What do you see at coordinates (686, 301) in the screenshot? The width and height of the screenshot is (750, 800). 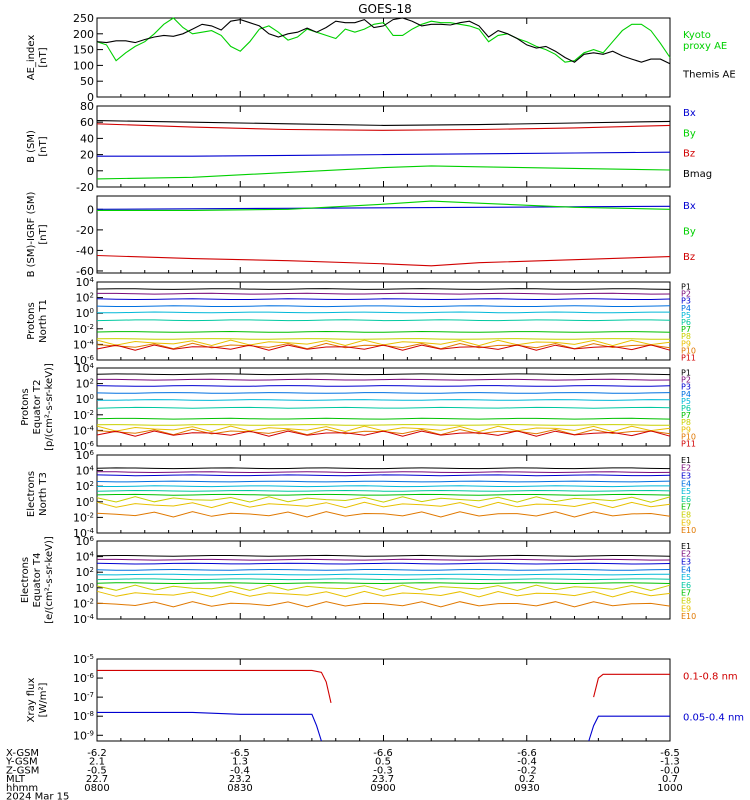 I see `legend-entry: P3` at bounding box center [686, 301].